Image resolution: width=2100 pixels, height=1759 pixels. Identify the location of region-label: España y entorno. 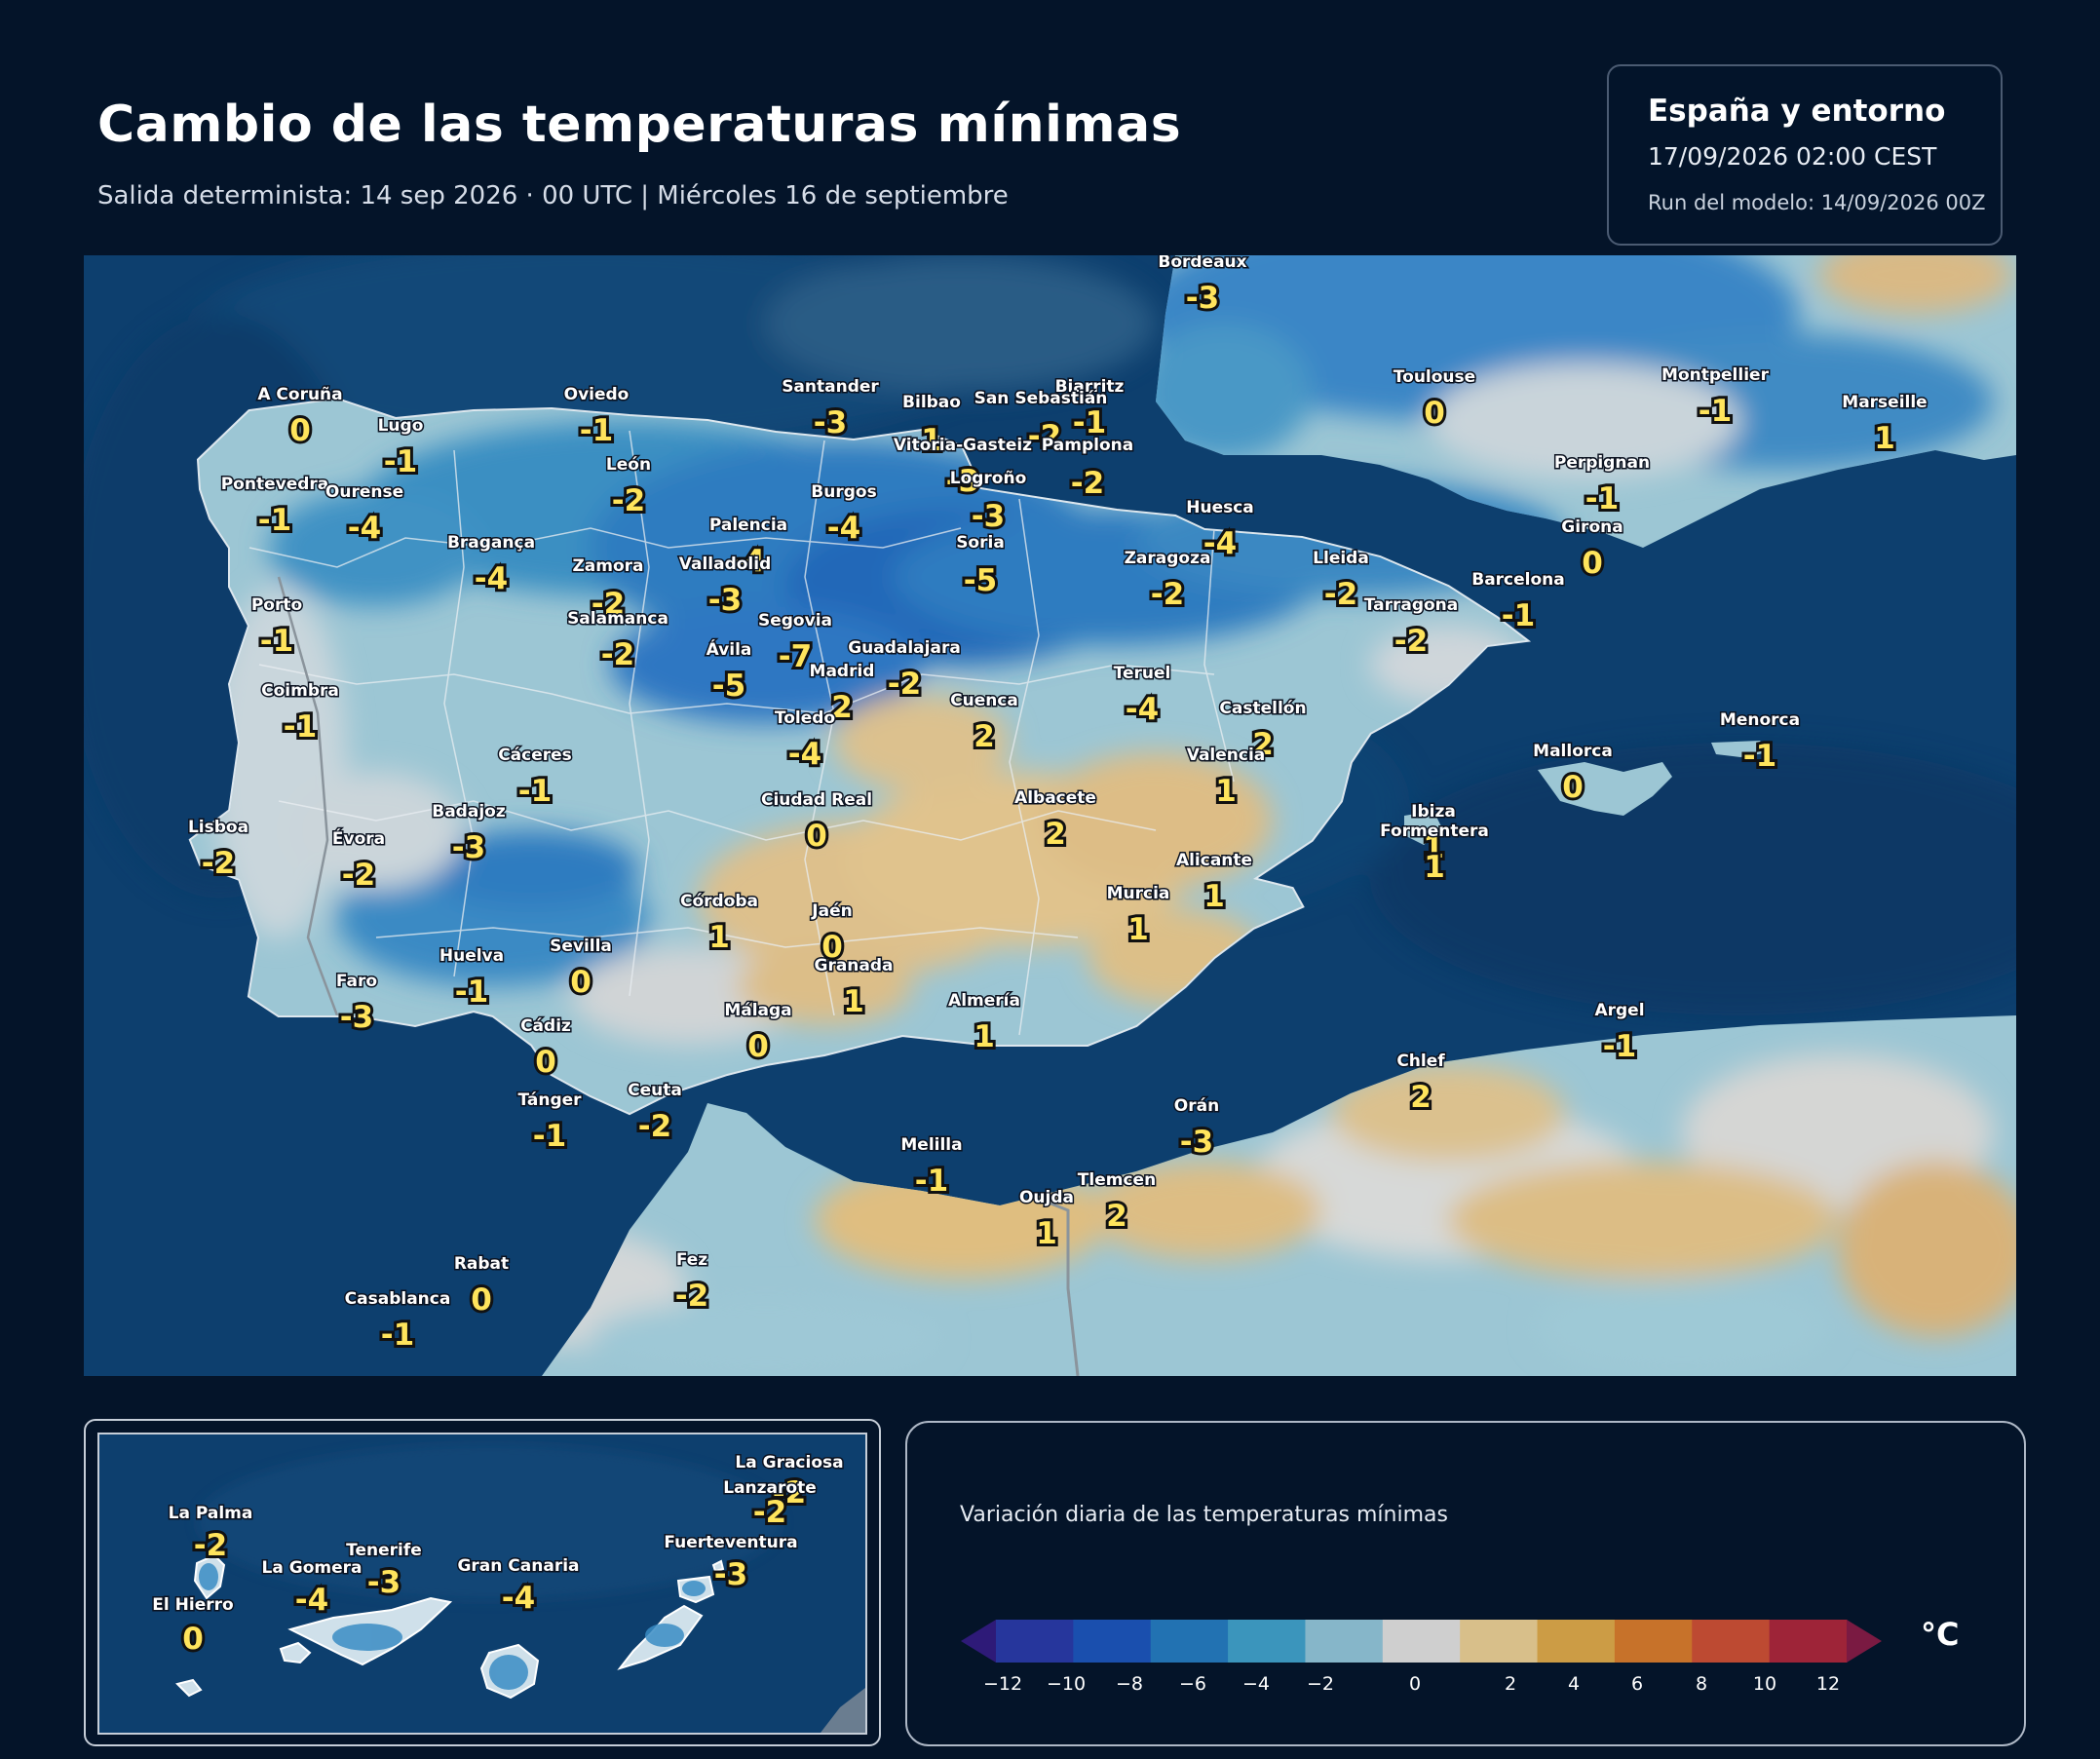
(1797, 111).